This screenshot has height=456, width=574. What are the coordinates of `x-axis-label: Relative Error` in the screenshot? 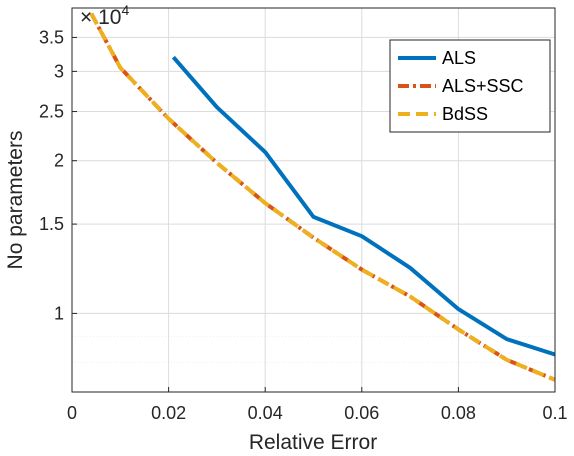 It's located at (313, 442).